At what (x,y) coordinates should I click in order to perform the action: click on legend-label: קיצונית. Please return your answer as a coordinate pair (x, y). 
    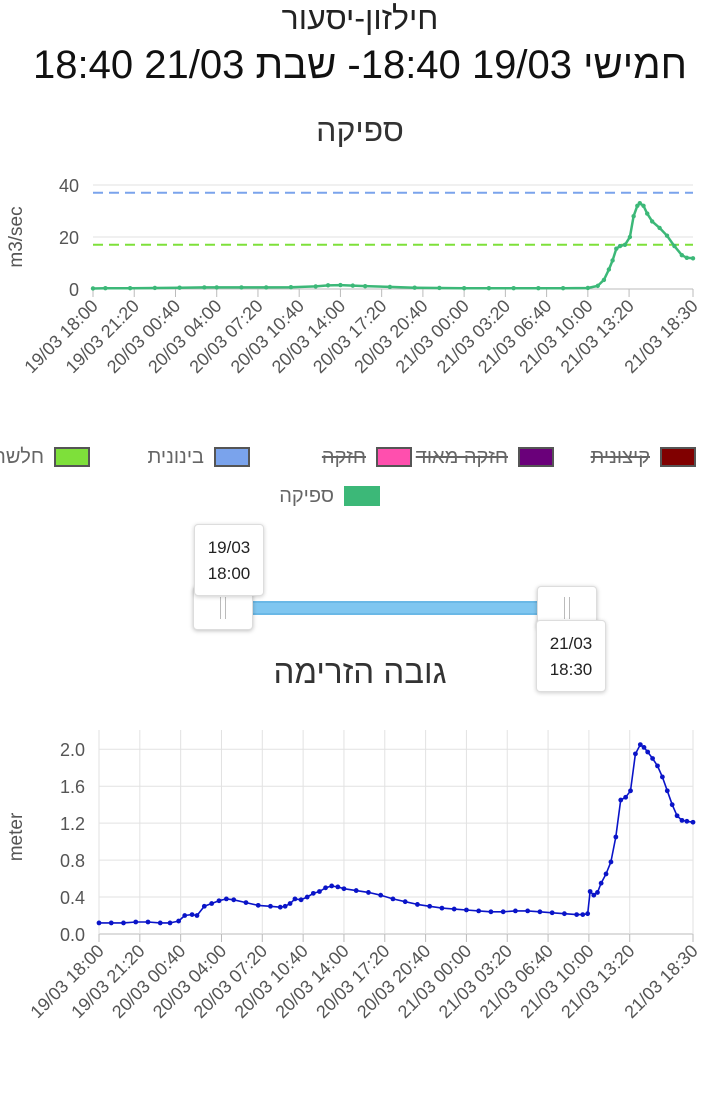
    Looking at the image, I should click on (620, 456).